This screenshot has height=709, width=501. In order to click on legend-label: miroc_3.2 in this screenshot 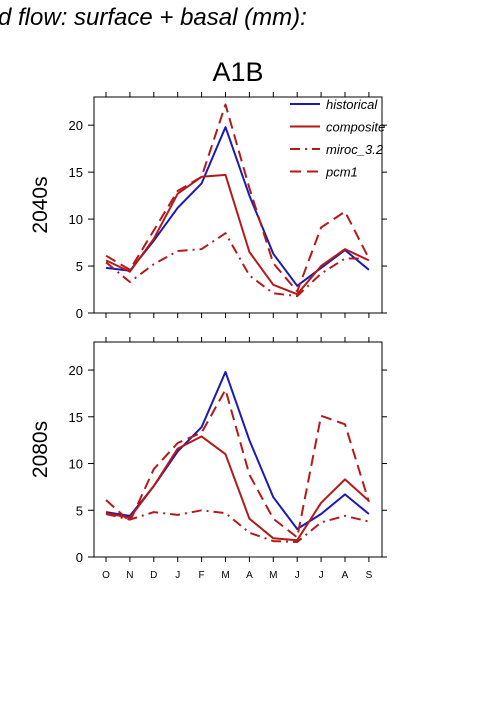, I will do `click(355, 149)`.